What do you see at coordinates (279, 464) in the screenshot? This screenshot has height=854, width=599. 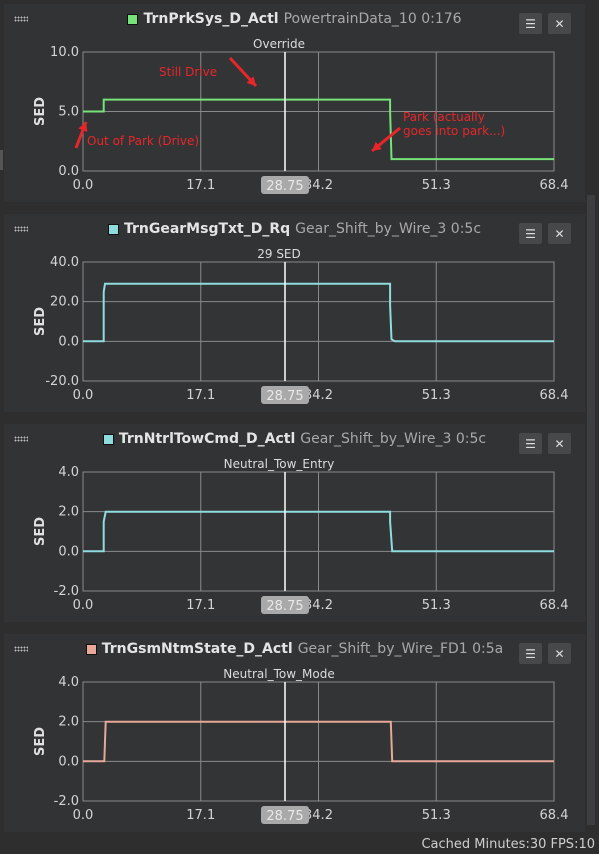 I see `cursor-value-text: Neutral_Tow_Entry` at bounding box center [279, 464].